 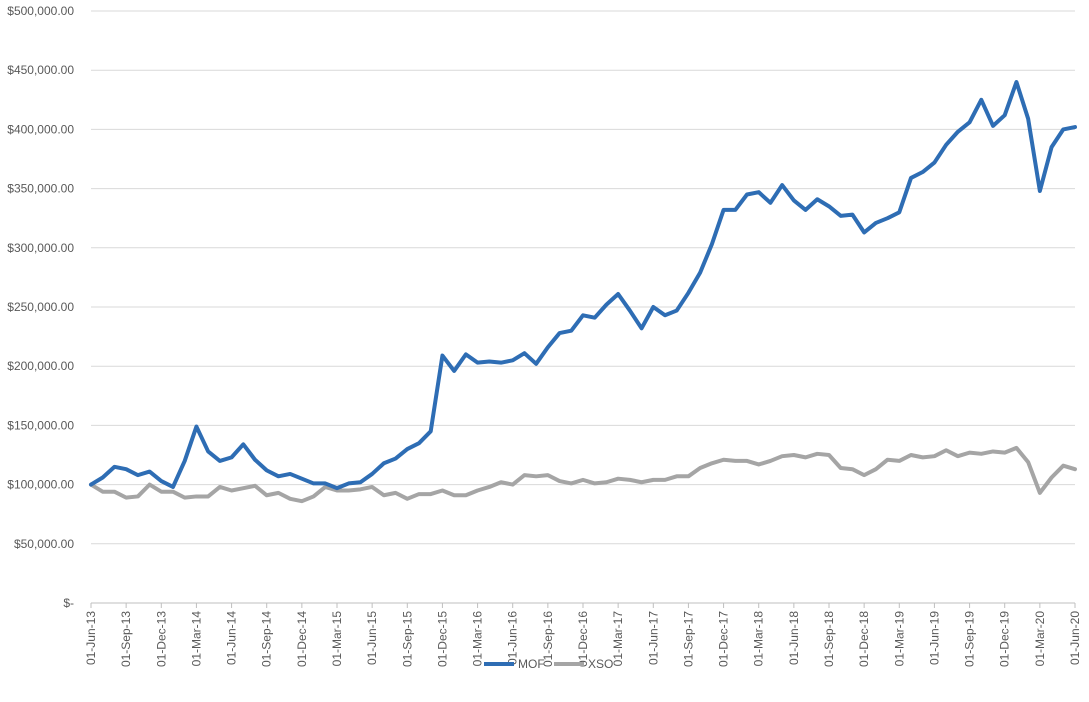 What do you see at coordinates (513, 638) in the screenshot?
I see `x-tick-label: 01-Jun-16` at bounding box center [513, 638].